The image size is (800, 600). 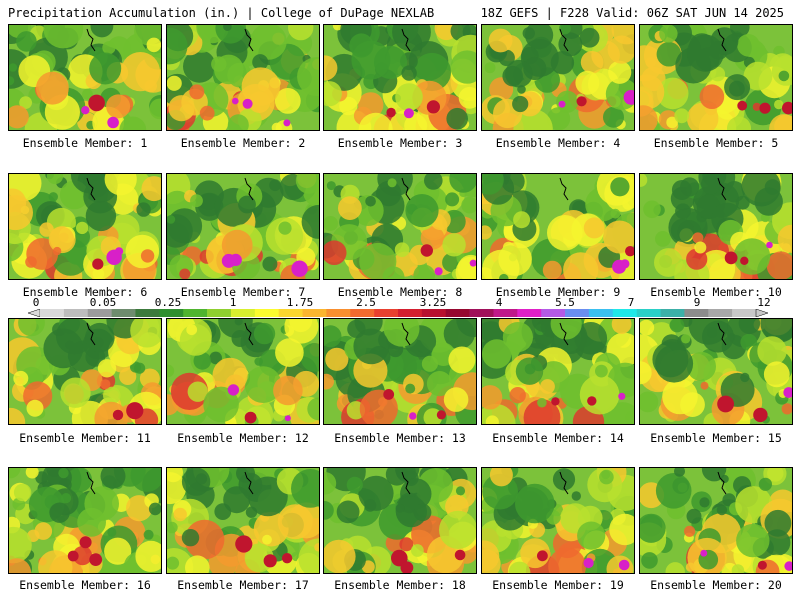 What do you see at coordinates (36, 302) in the screenshot?
I see `colorbar-tick-label: 0` at bounding box center [36, 302].